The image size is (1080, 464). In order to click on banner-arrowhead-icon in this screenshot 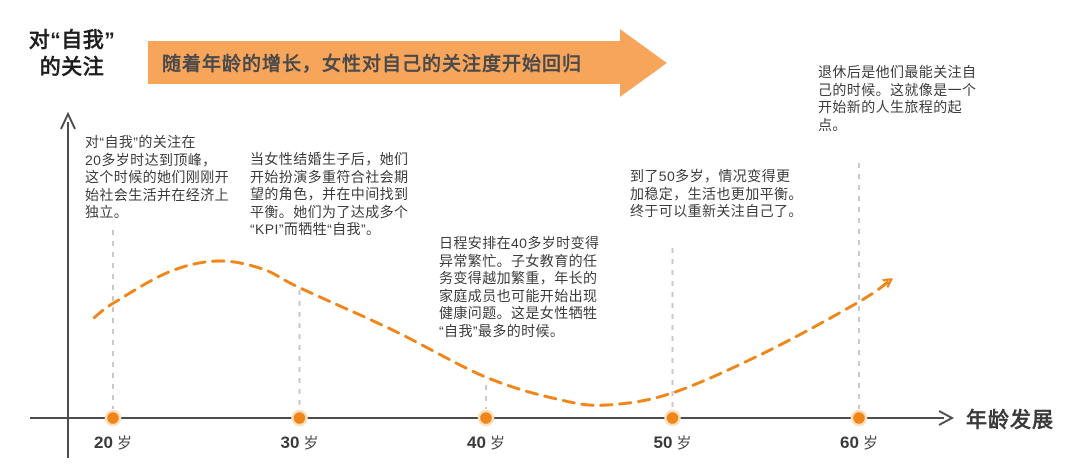, I will do `click(643, 63)`.